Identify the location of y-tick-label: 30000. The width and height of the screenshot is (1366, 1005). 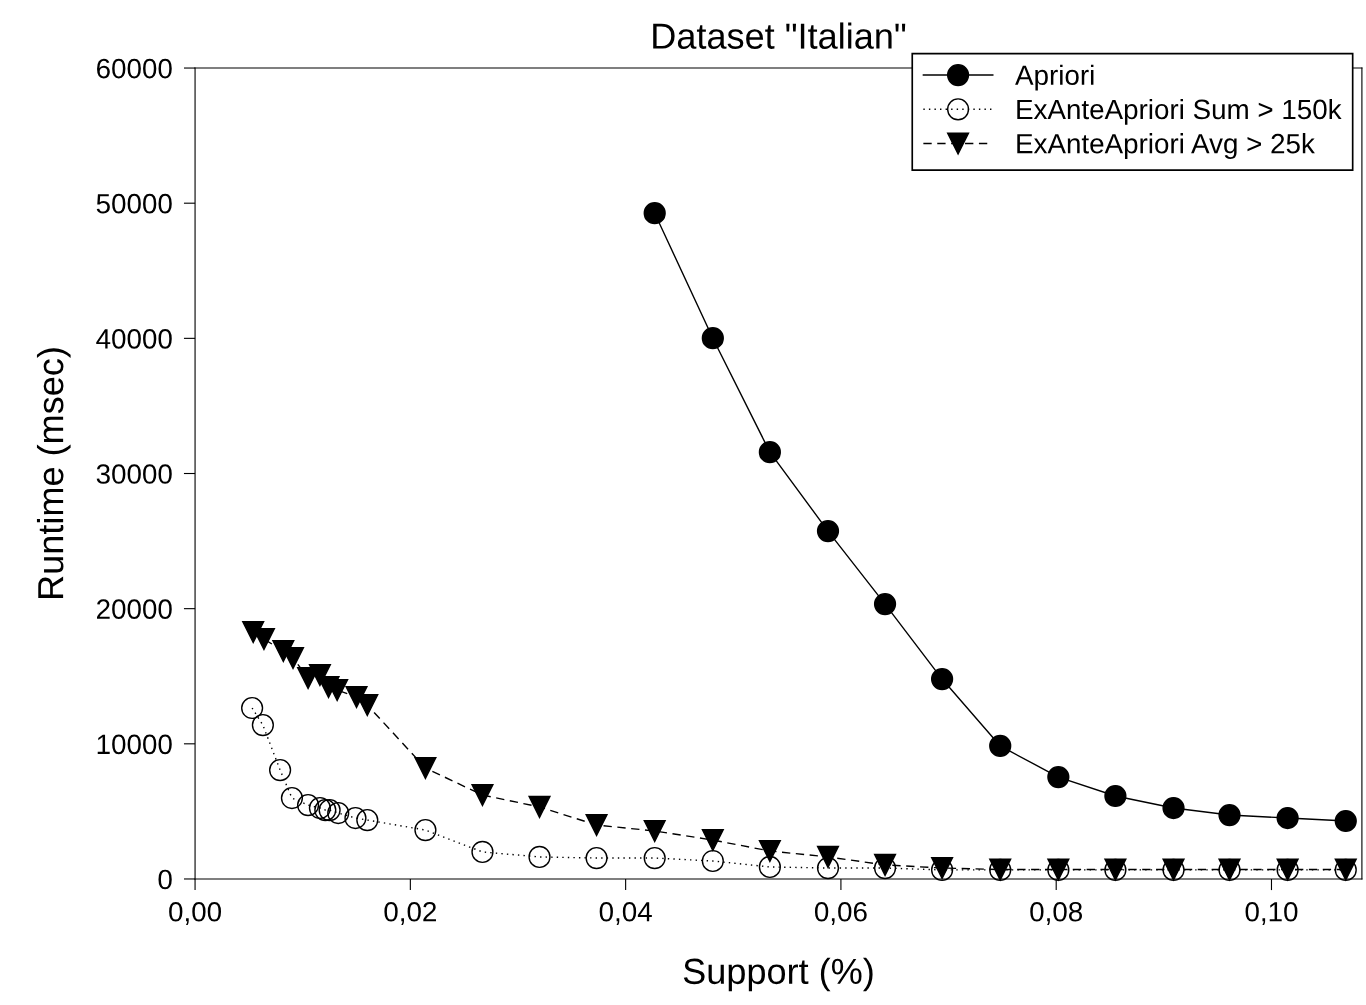
(134, 474).